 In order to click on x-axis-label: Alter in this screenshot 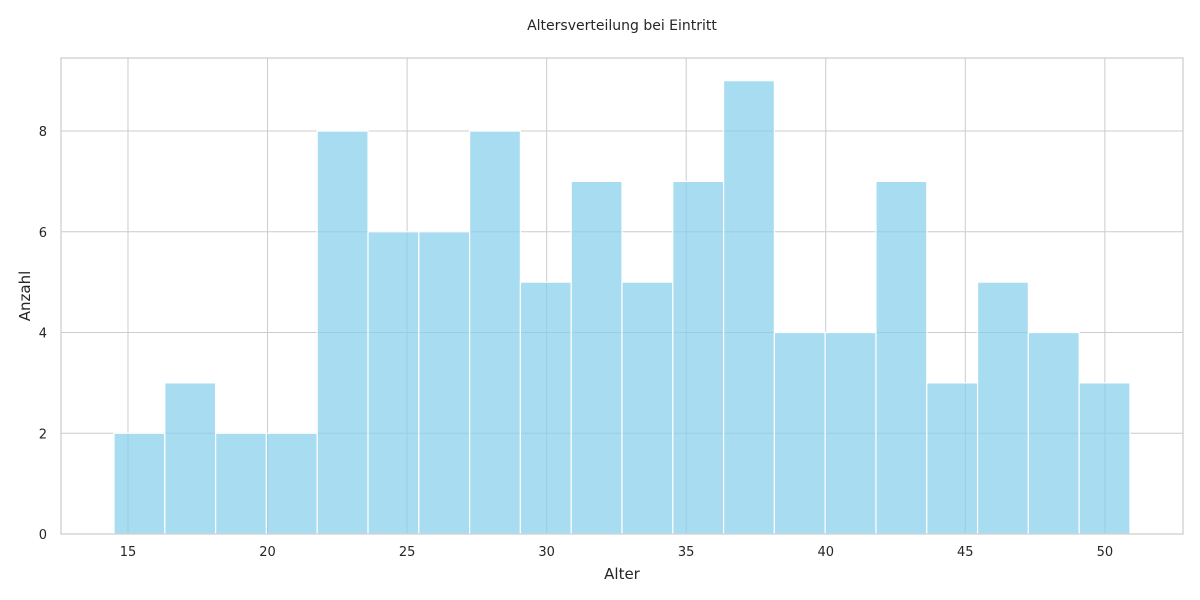, I will do `click(622, 574)`.